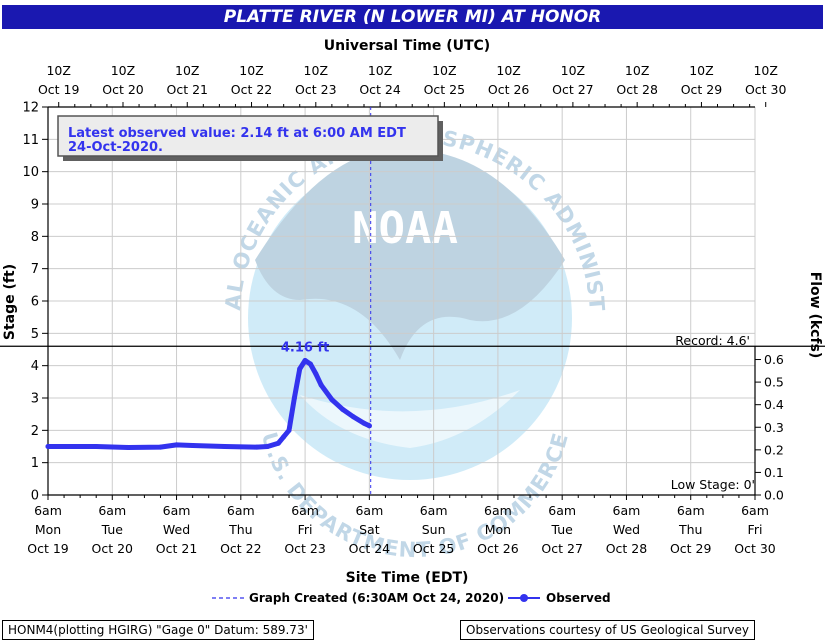  I want to click on y-tick-label: 3, so click(35, 399).